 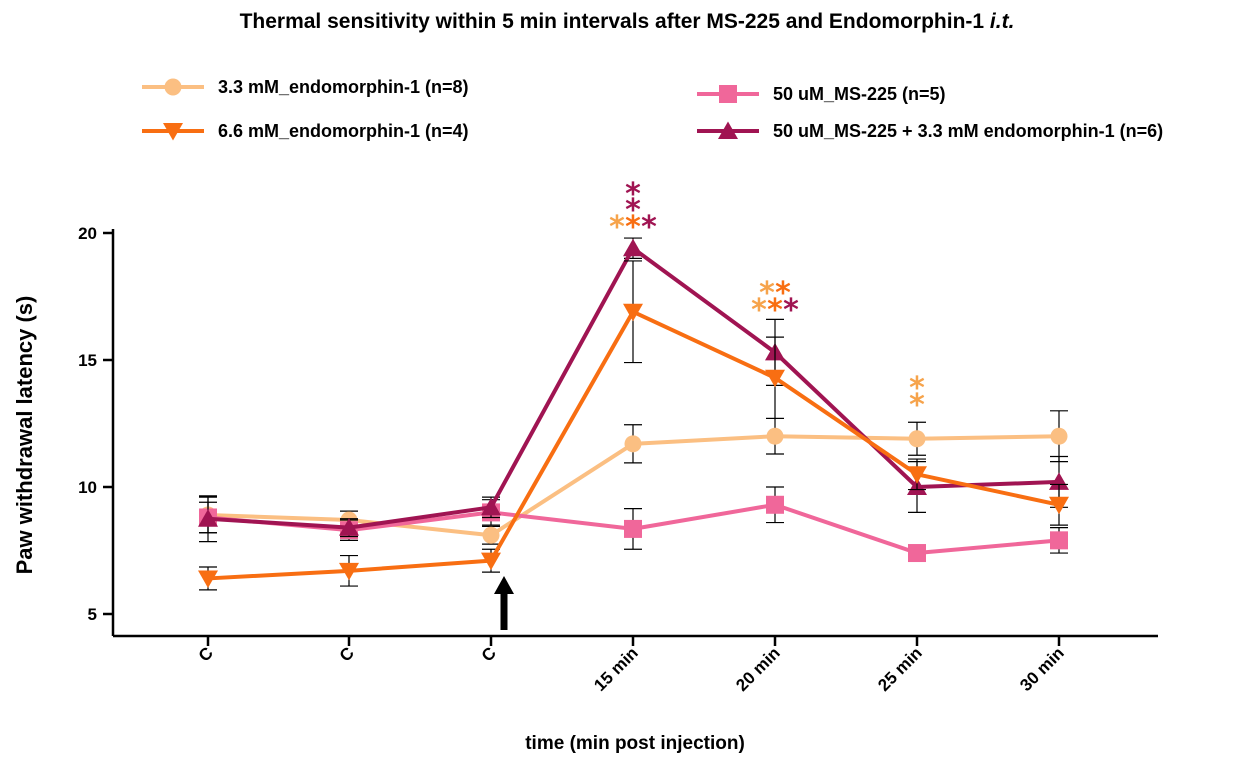 I want to click on significance-star-9: *, so click(x=791, y=310).